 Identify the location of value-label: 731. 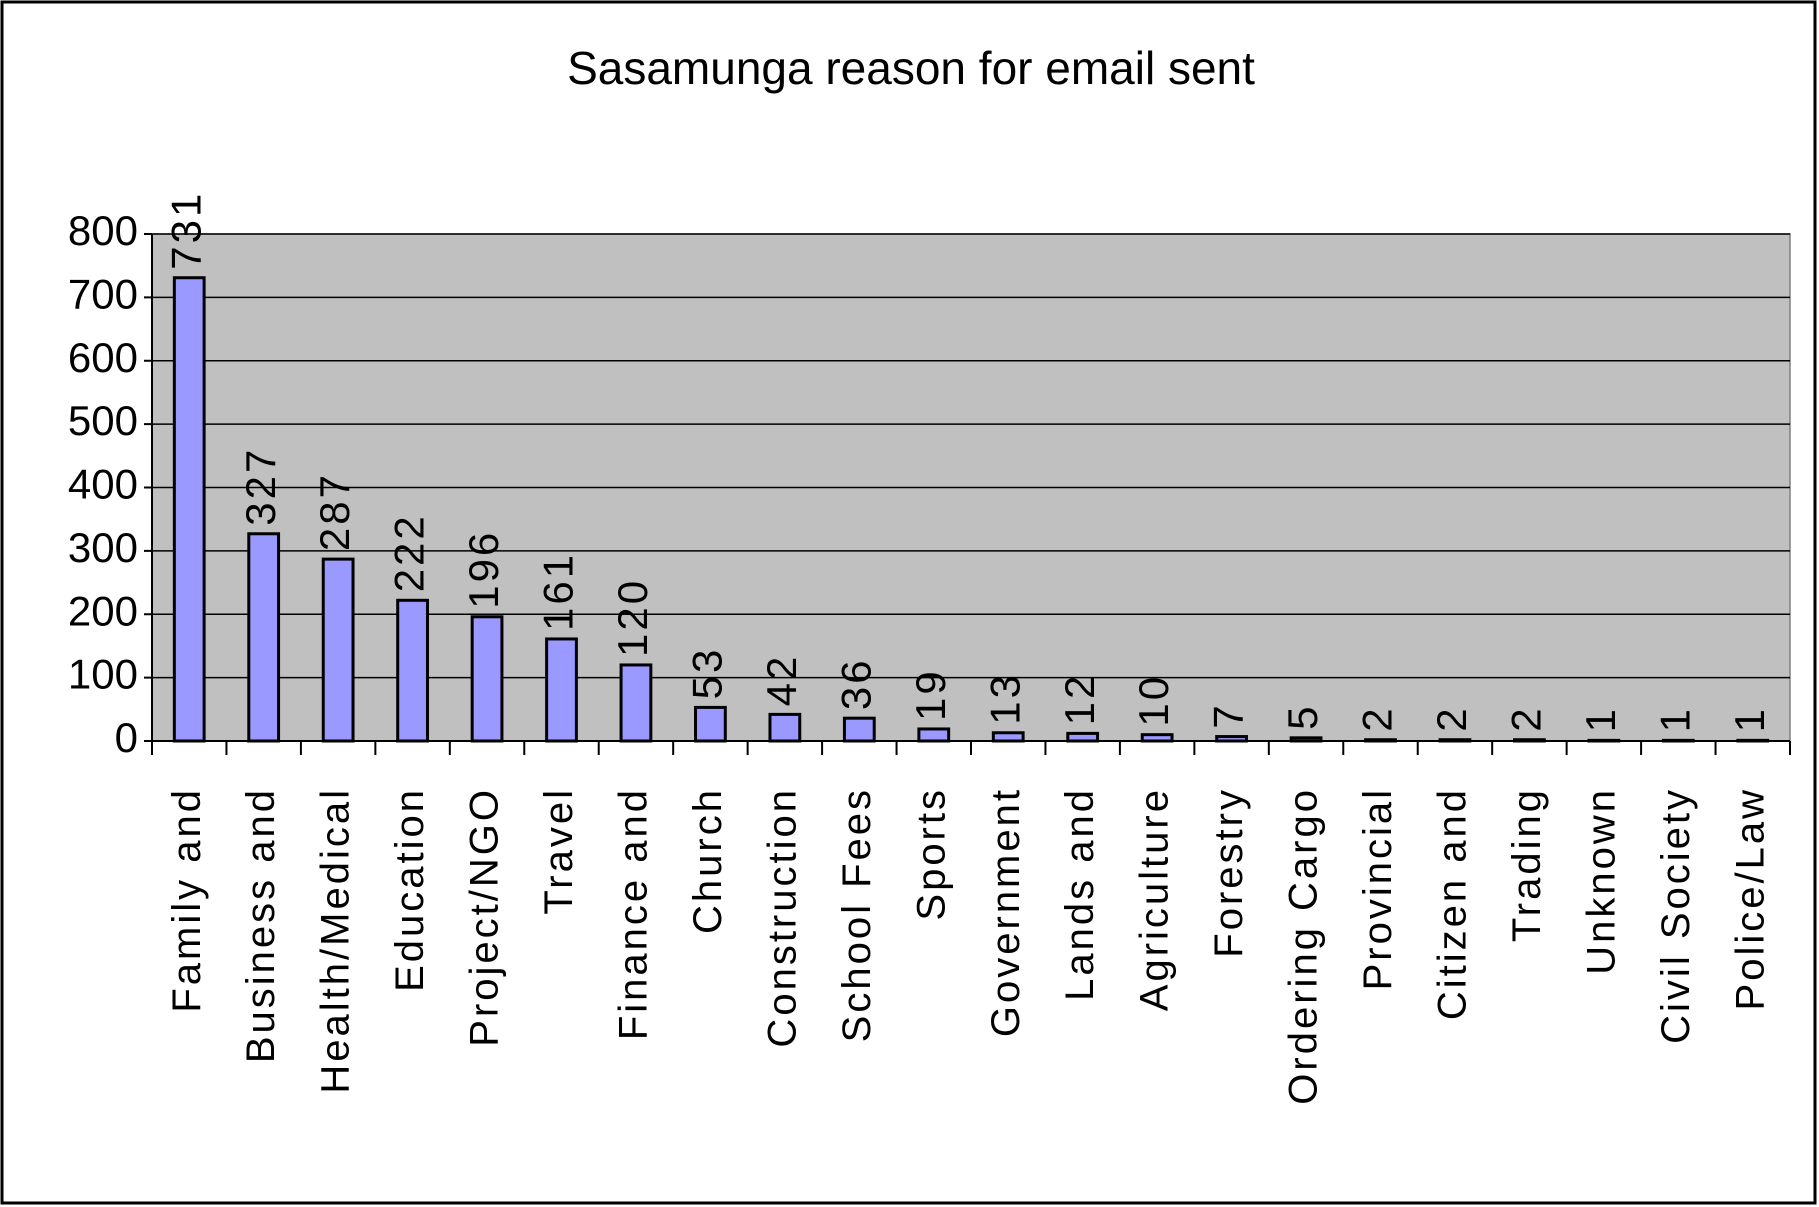
(185, 230).